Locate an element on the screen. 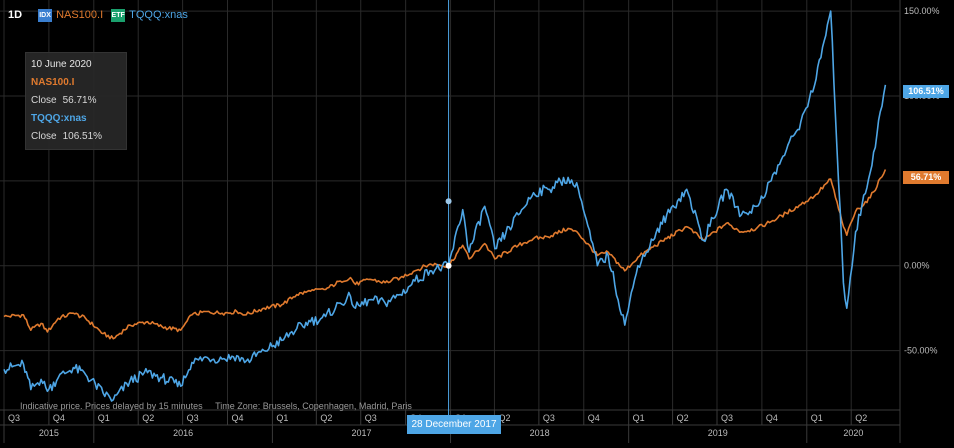 The width and height of the screenshot is (954, 448). nas100-last-value-label: 56.71% is located at coordinates (926, 177).